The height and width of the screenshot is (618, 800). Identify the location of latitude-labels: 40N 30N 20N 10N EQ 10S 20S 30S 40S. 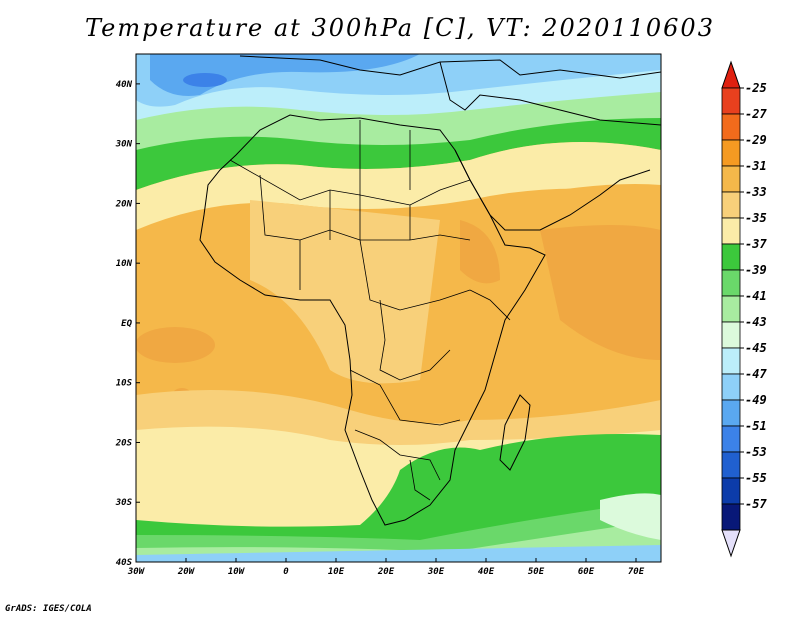
(127, 324).